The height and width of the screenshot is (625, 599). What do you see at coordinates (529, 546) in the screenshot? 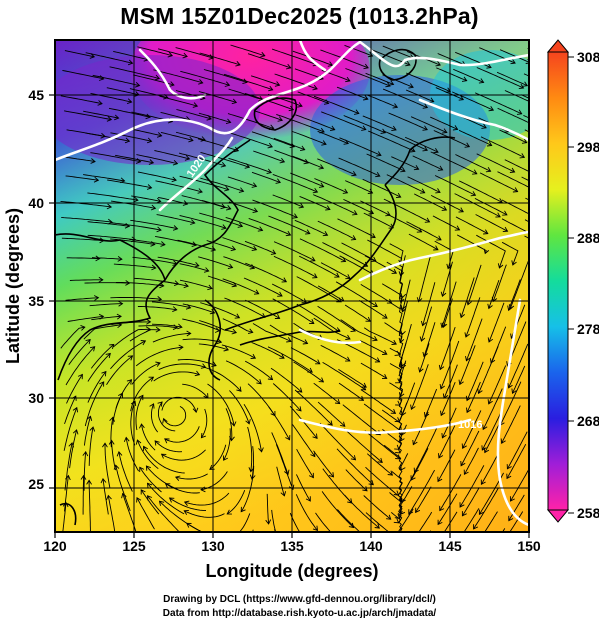
I see `x-tick-150: 150` at bounding box center [529, 546].